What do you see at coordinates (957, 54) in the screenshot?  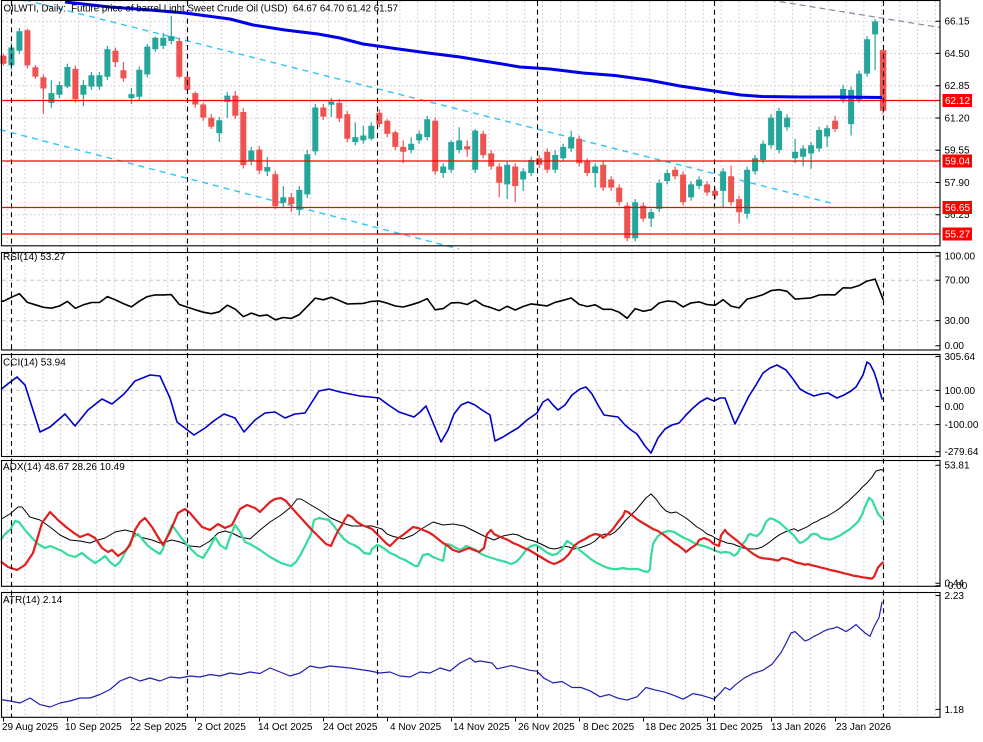 I see `svg-text: 64.50` at bounding box center [957, 54].